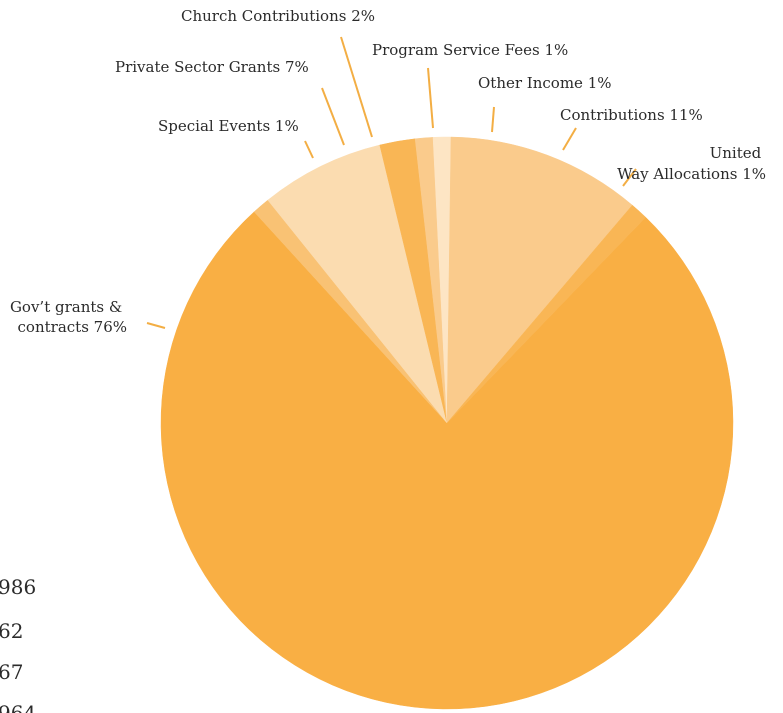 This screenshot has height=713, width=783. I want to click on label-church-contributions: Church Contributions 2%, so click(278, 16).